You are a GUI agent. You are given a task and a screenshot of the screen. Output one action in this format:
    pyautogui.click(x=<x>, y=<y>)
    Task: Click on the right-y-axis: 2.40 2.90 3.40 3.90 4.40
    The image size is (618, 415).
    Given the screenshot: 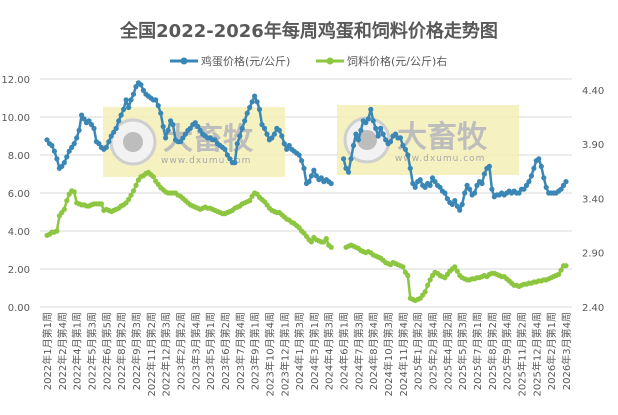 What is the action you would take?
    pyautogui.click(x=593, y=200)
    